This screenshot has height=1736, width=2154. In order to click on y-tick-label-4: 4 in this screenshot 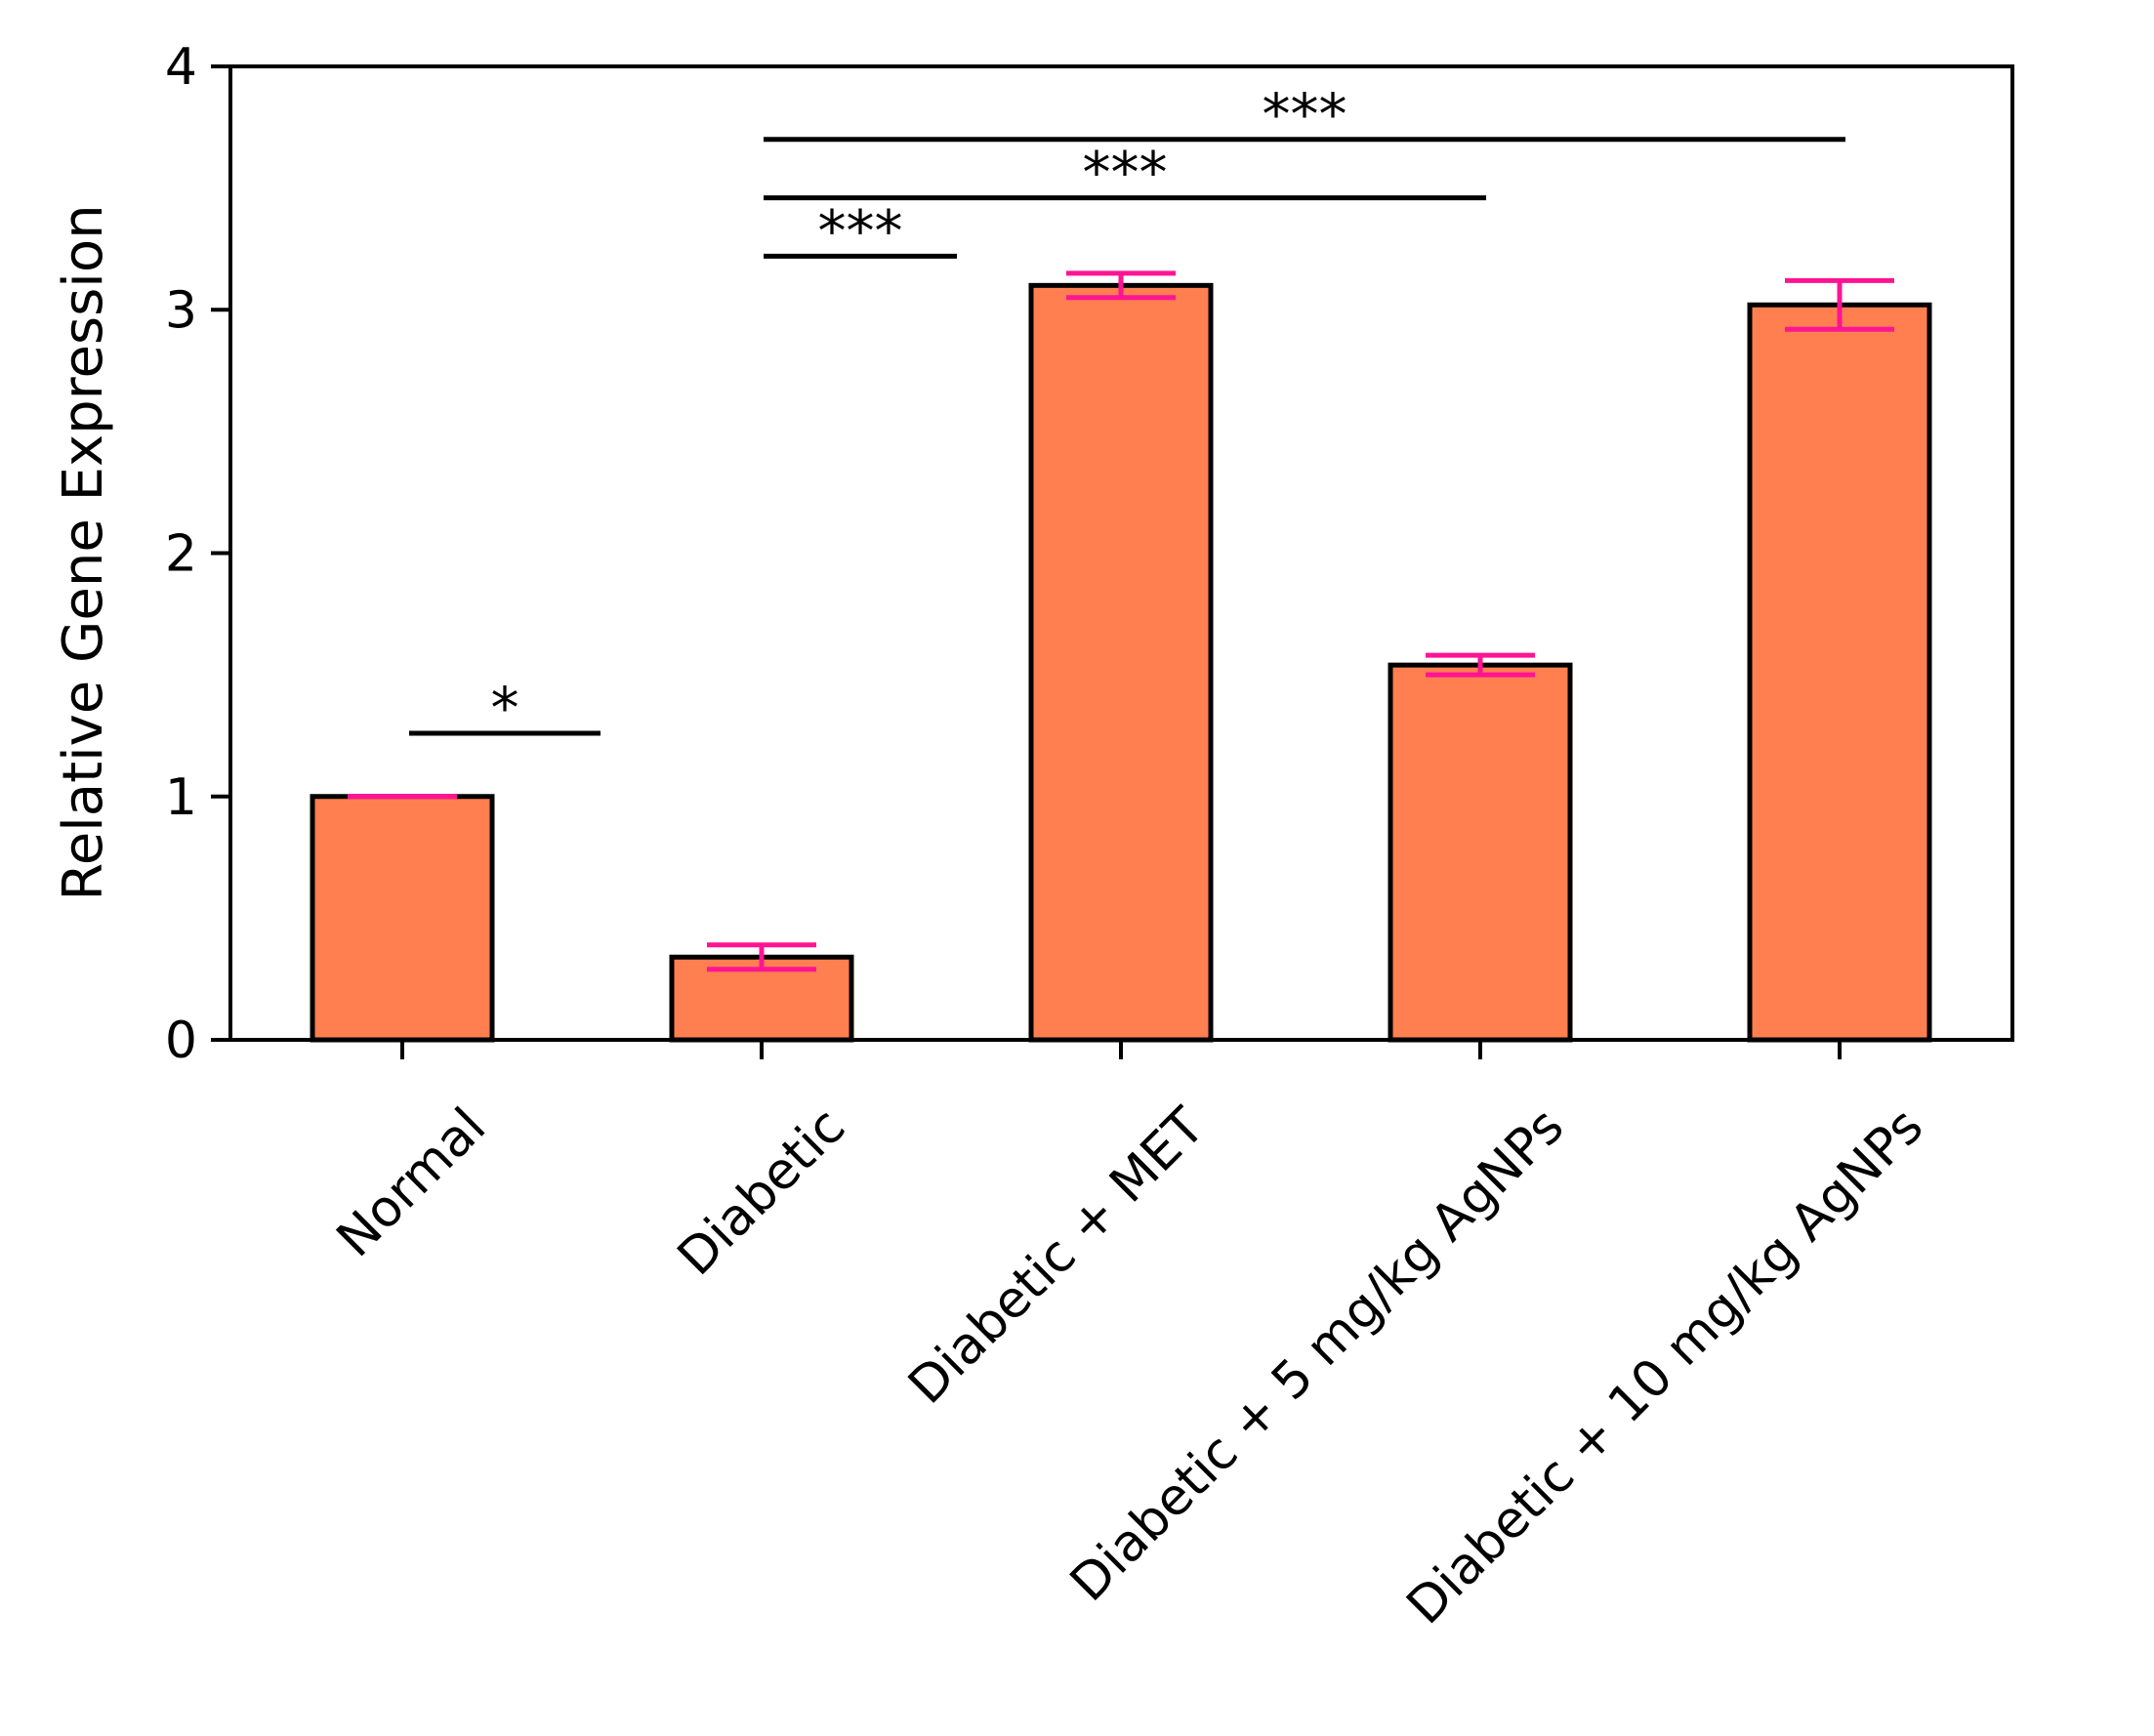, I will do `click(181, 67)`.